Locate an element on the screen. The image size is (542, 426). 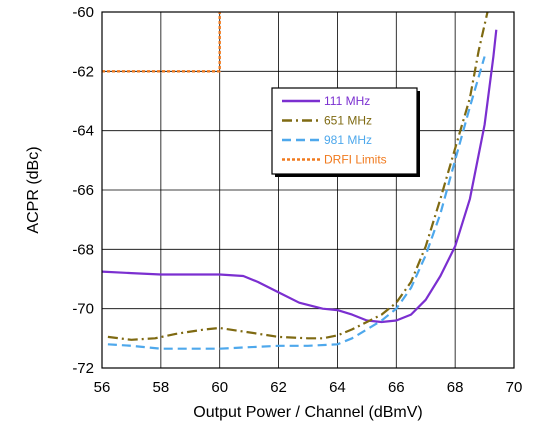
x-tick-label: 64 is located at coordinates (337, 387).